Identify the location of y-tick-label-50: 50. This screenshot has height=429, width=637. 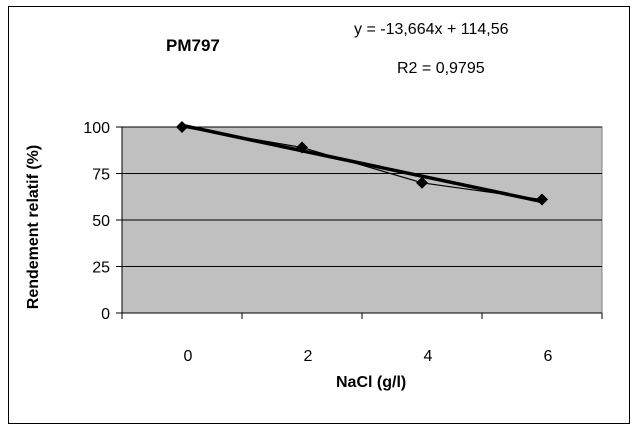
(101, 221).